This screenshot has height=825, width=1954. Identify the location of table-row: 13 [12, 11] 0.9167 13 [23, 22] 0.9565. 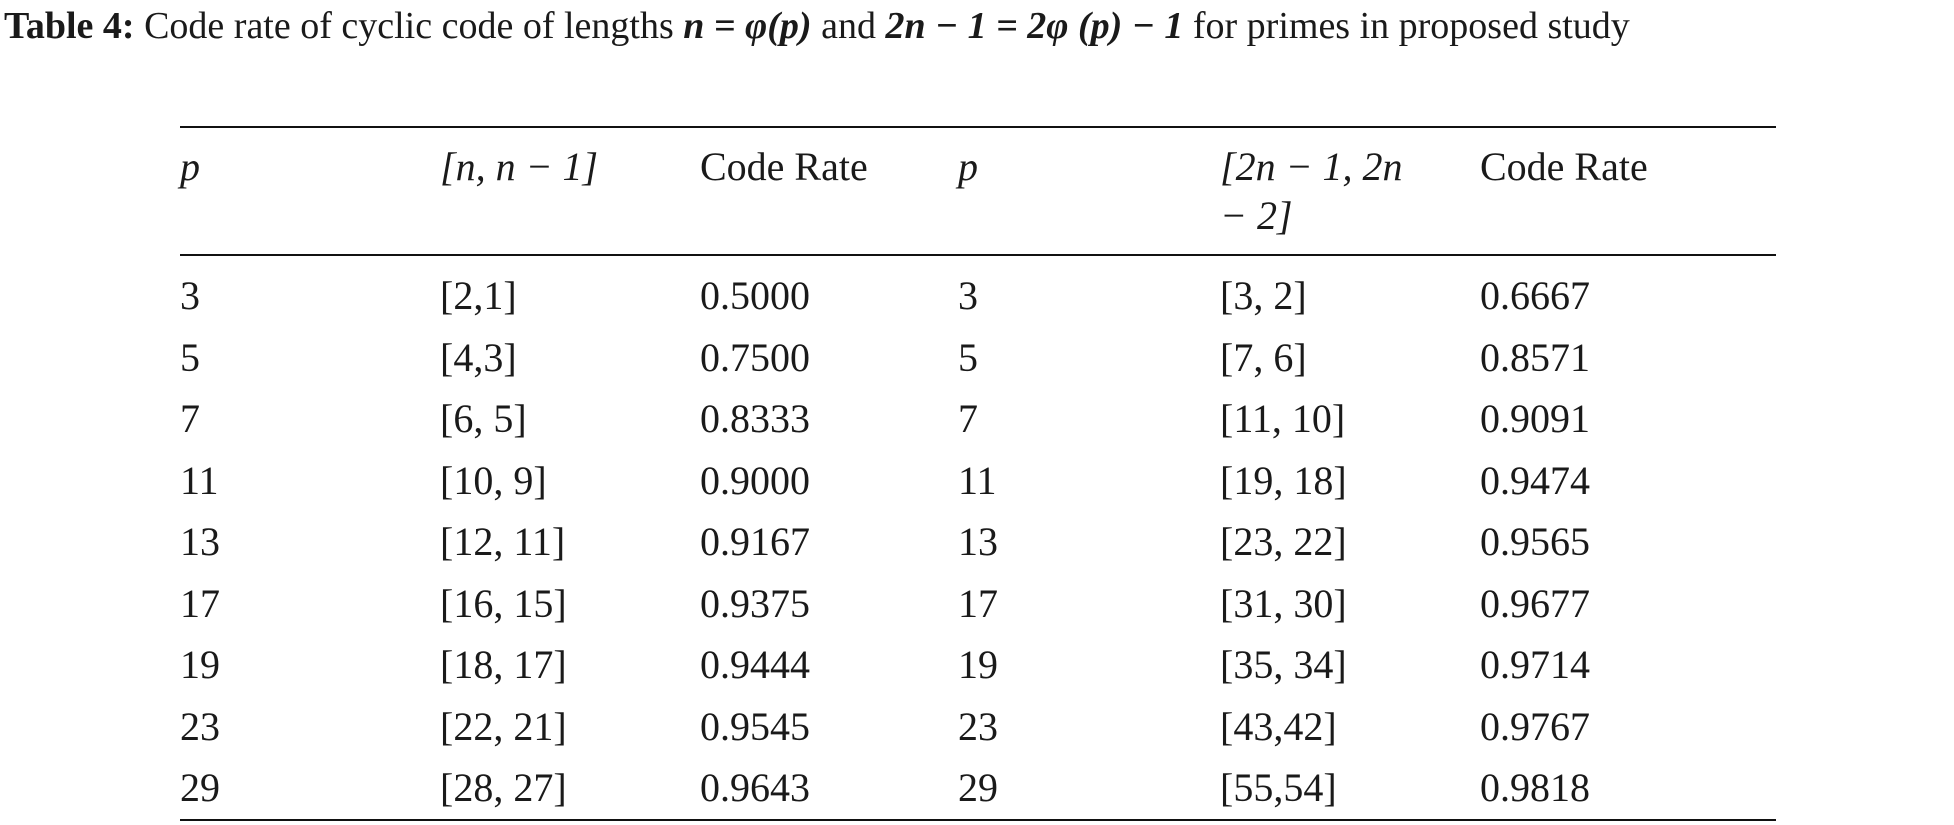
(978, 542).